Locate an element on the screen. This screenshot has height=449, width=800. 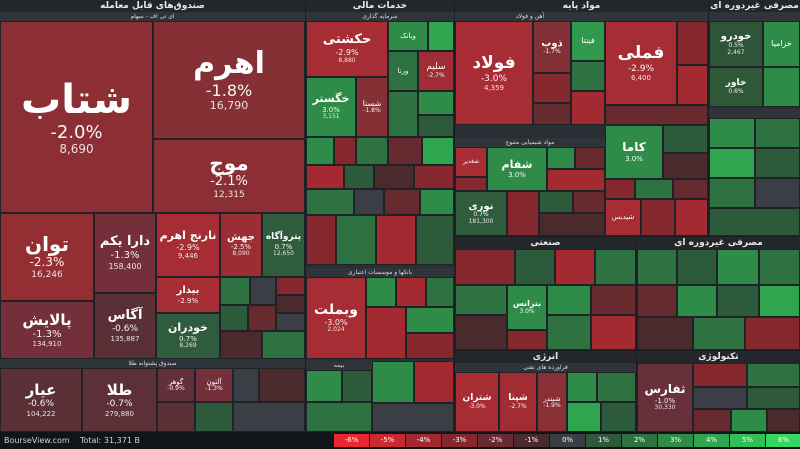
stock-tile-mowj: موج -2.1% 12,315 is located at coordinates (229, 176).